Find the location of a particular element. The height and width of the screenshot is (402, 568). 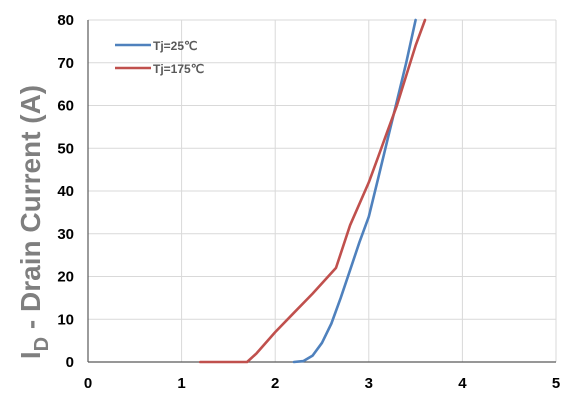

y-axis-label-main: I is located at coordinates (30, 355).